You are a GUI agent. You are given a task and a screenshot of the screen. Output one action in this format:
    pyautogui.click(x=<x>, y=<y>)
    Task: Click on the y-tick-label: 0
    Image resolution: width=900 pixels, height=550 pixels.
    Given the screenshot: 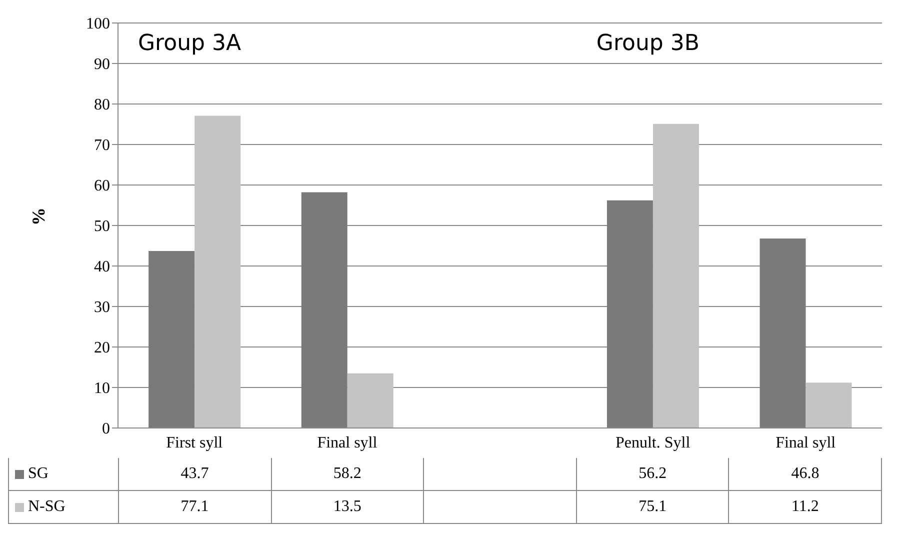 What is the action you would take?
    pyautogui.click(x=106, y=429)
    